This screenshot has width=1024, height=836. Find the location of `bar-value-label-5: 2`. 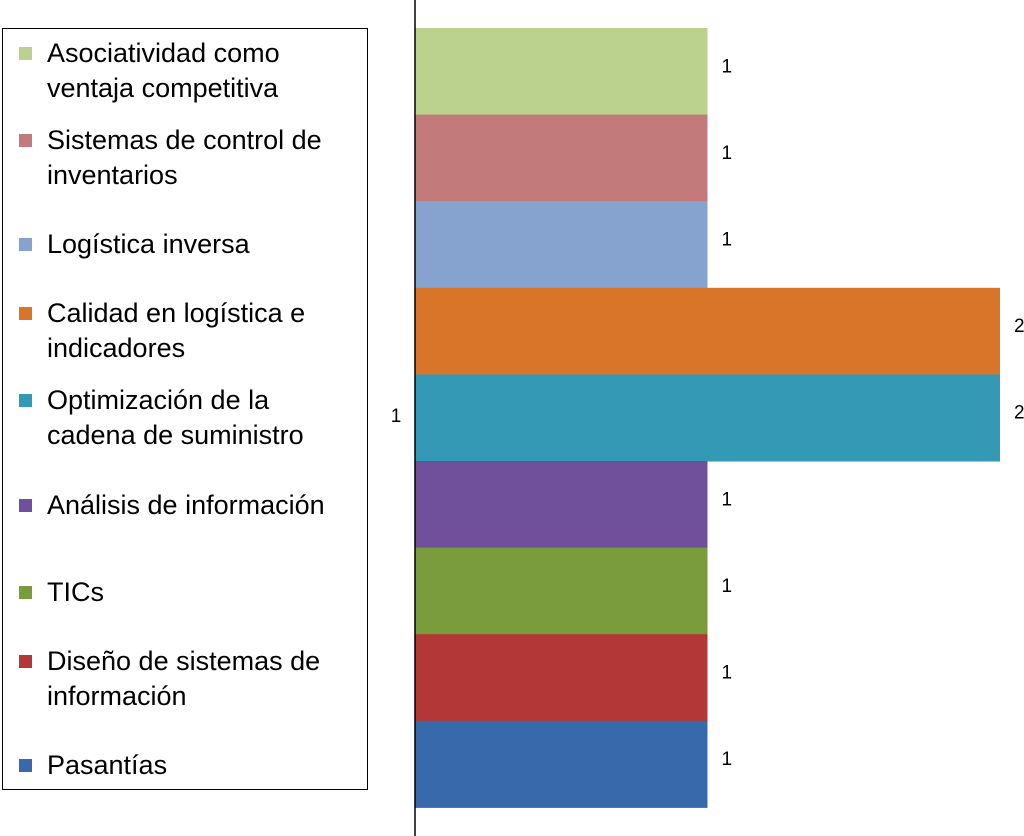

bar-value-label-5: 2 is located at coordinates (1019, 413).